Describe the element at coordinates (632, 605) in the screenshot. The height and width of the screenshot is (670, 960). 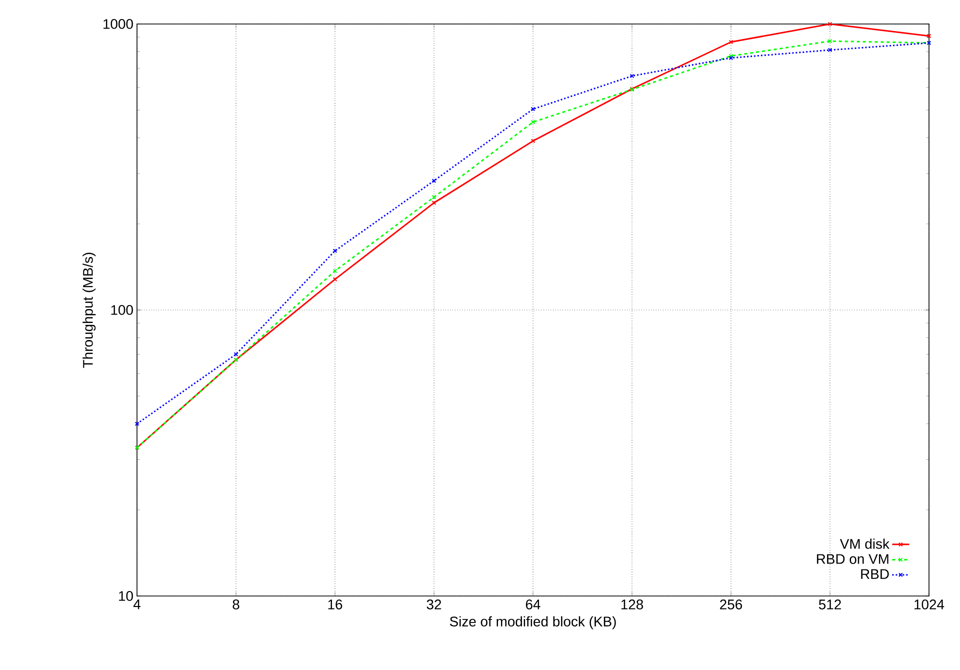
I see `x-tick-label: 128` at that location.